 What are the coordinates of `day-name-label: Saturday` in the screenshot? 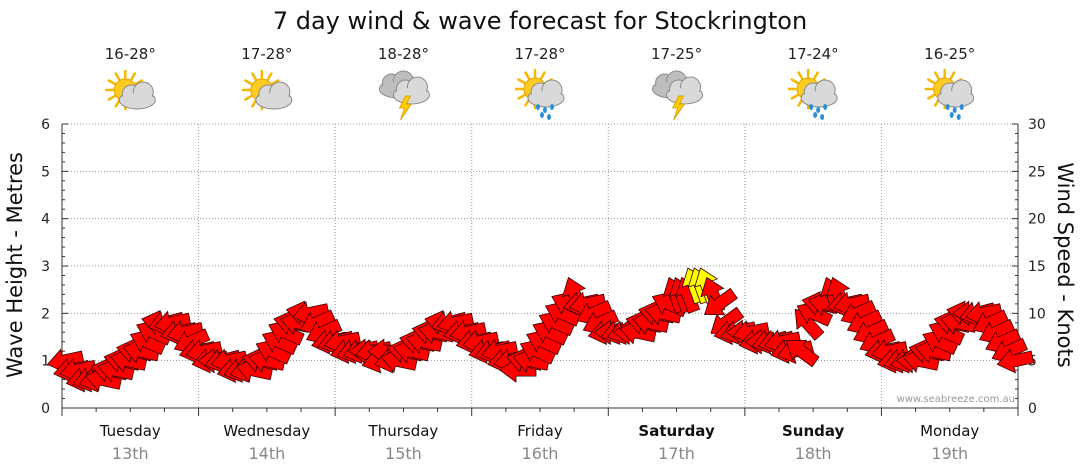 It's located at (676, 431).